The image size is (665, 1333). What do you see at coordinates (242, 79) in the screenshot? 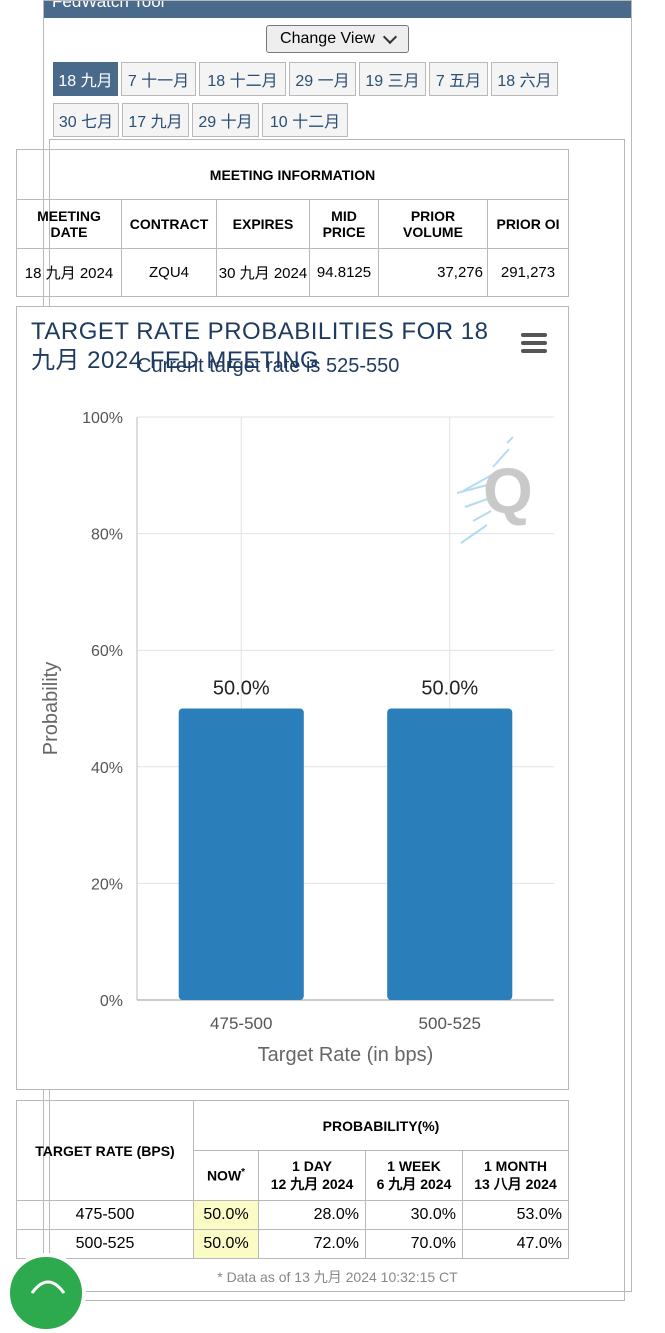
I see `tab-meeting-2: 18 十二月` at bounding box center [242, 79].